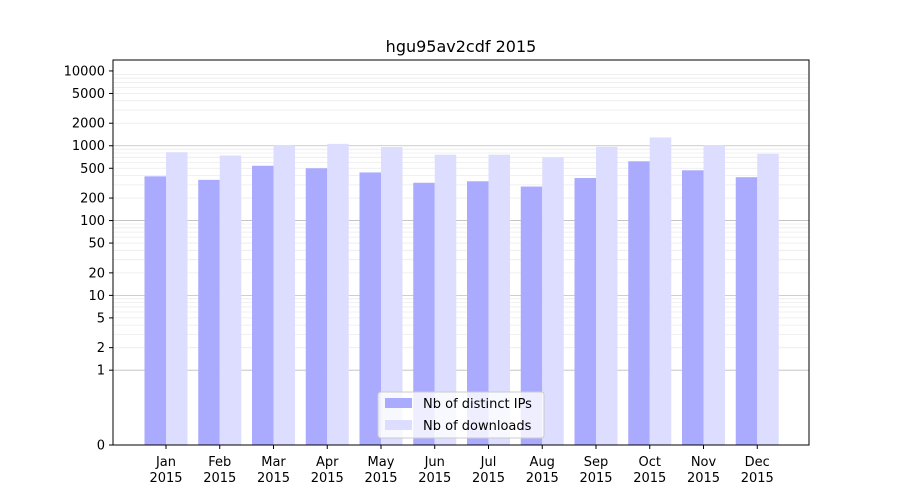 The image size is (900, 500). What do you see at coordinates (96, 296) in the screenshot?
I see `y-tick-label: 10` at bounding box center [96, 296].